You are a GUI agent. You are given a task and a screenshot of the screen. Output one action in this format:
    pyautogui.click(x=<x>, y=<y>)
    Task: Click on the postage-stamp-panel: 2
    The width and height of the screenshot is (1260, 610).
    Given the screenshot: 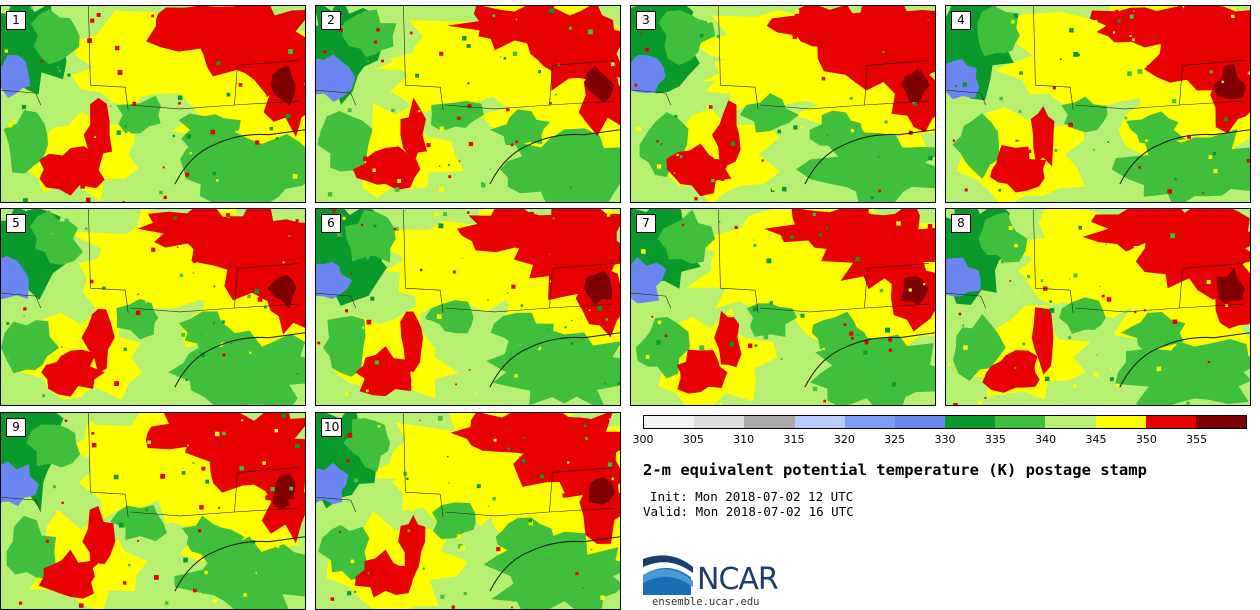 What is the action you would take?
    pyautogui.click(x=468, y=104)
    